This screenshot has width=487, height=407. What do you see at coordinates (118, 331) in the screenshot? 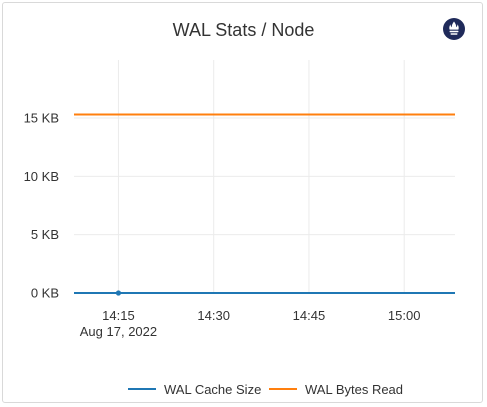
I see `x-tick-date-label: Aug 17, 2022` at bounding box center [118, 331].